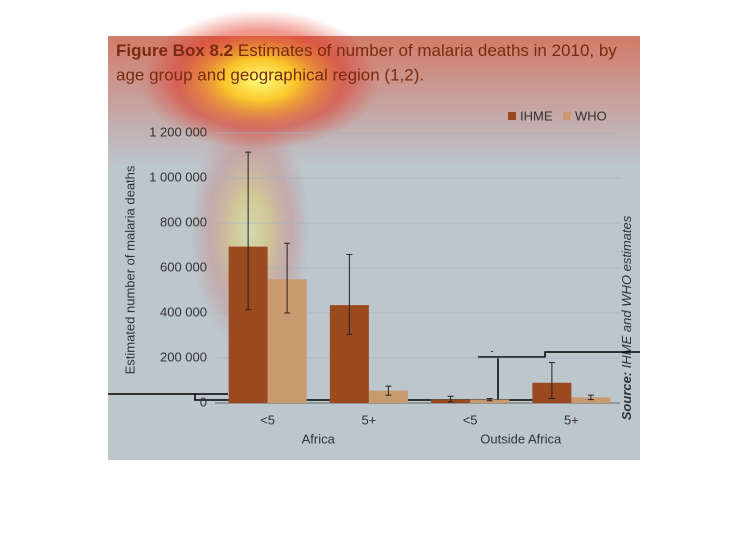 This screenshot has height=554, width=748. What do you see at coordinates (178, 176) in the screenshot?
I see `y-tick-label: 1 000 000` at bounding box center [178, 176].